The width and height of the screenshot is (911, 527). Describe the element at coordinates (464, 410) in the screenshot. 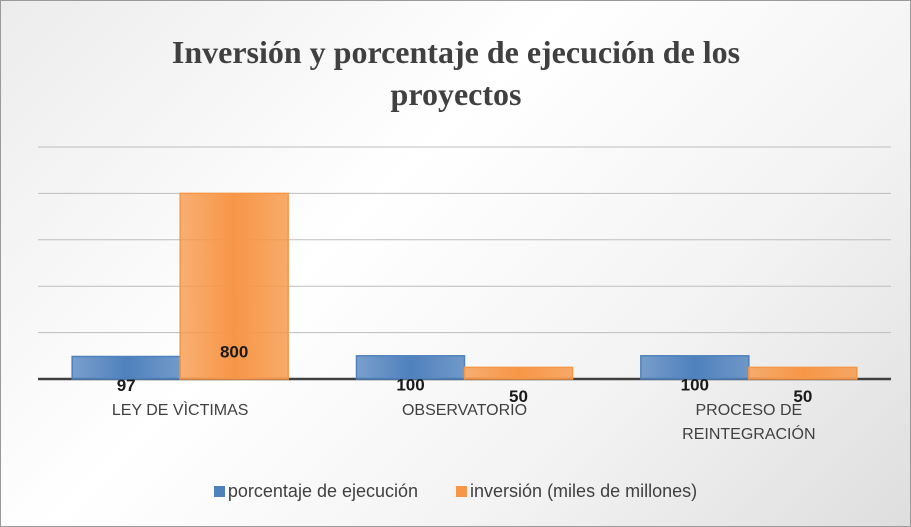

I see `x-tick-label: OBSERVATORIO` at that location.